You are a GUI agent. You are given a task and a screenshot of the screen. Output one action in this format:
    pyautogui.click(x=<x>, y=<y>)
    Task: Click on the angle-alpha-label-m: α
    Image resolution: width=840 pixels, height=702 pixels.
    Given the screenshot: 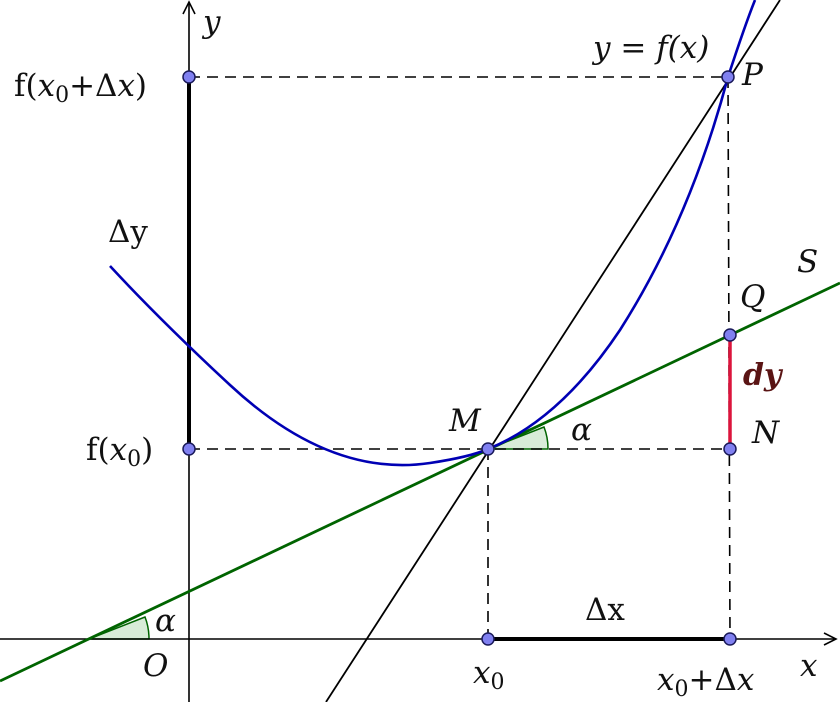 What is the action you would take?
    pyautogui.click(x=581, y=430)
    